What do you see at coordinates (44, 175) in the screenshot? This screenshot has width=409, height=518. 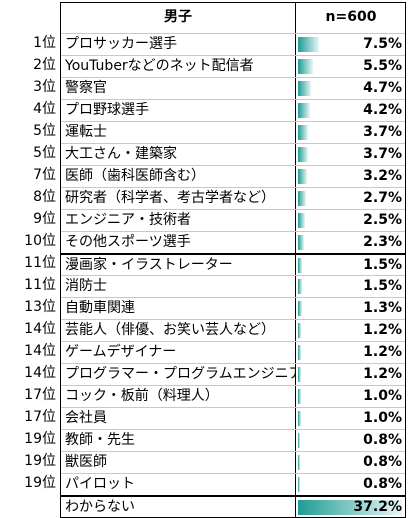 I see `rank-label: 7位` at bounding box center [44, 175].